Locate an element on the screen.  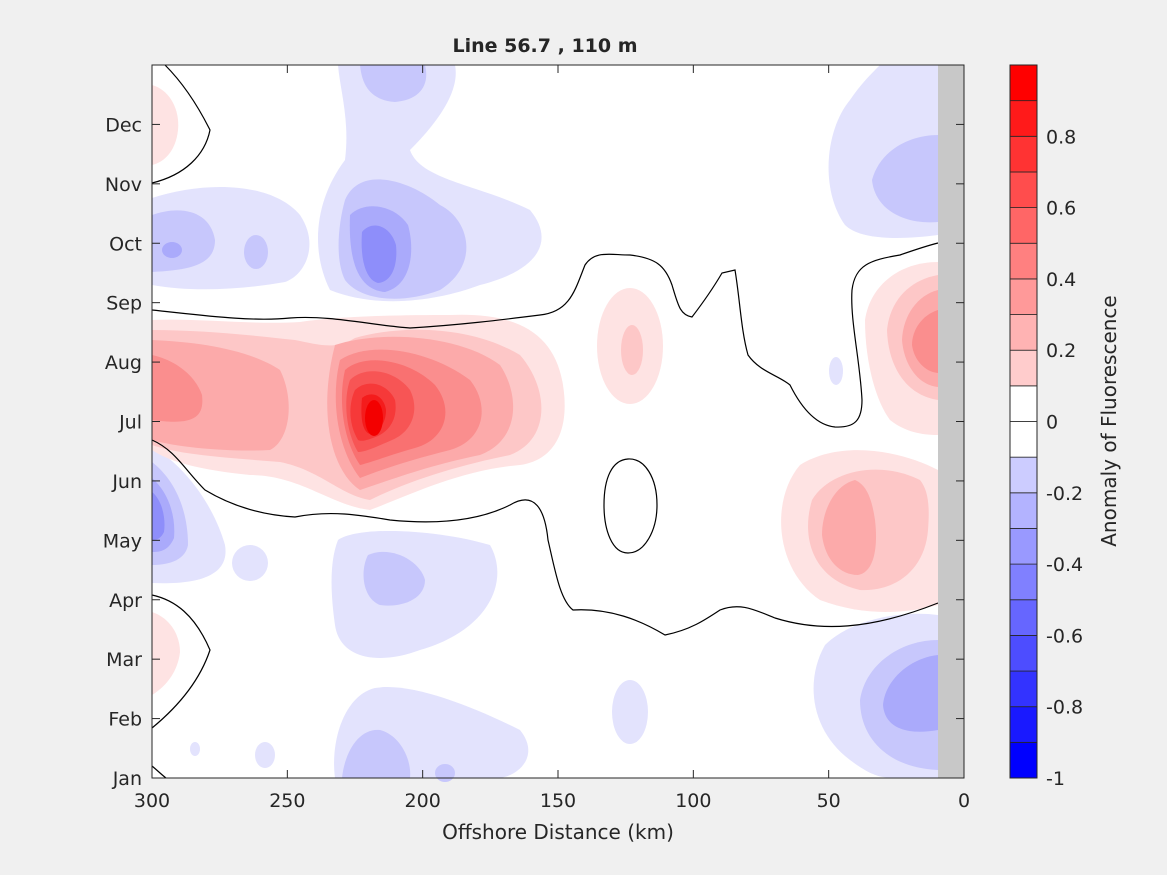
negative-blob-center-oct-l2 is located at coordinates (393, 83).